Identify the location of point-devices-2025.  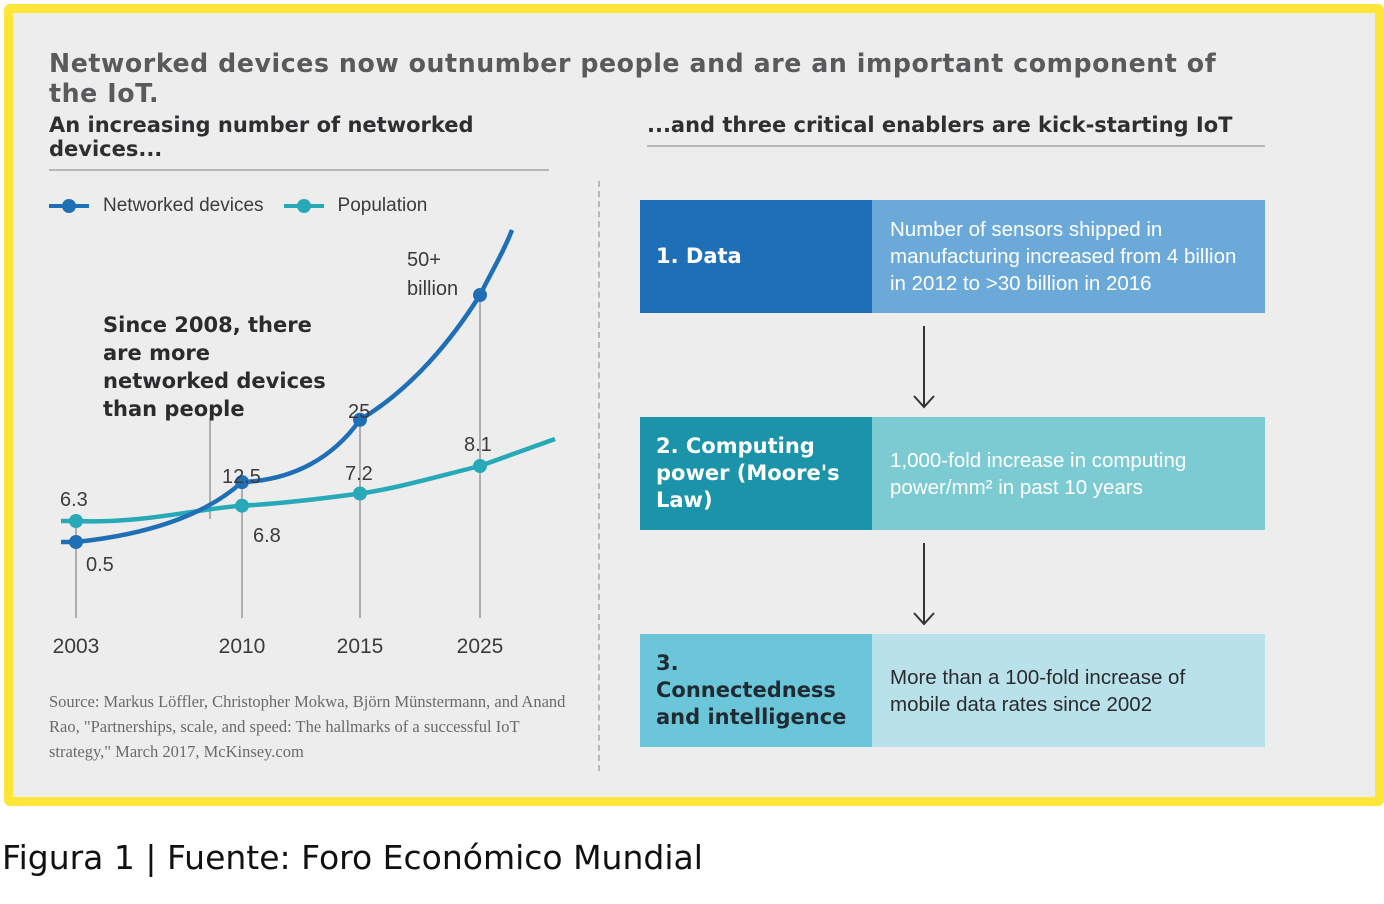
(480, 295).